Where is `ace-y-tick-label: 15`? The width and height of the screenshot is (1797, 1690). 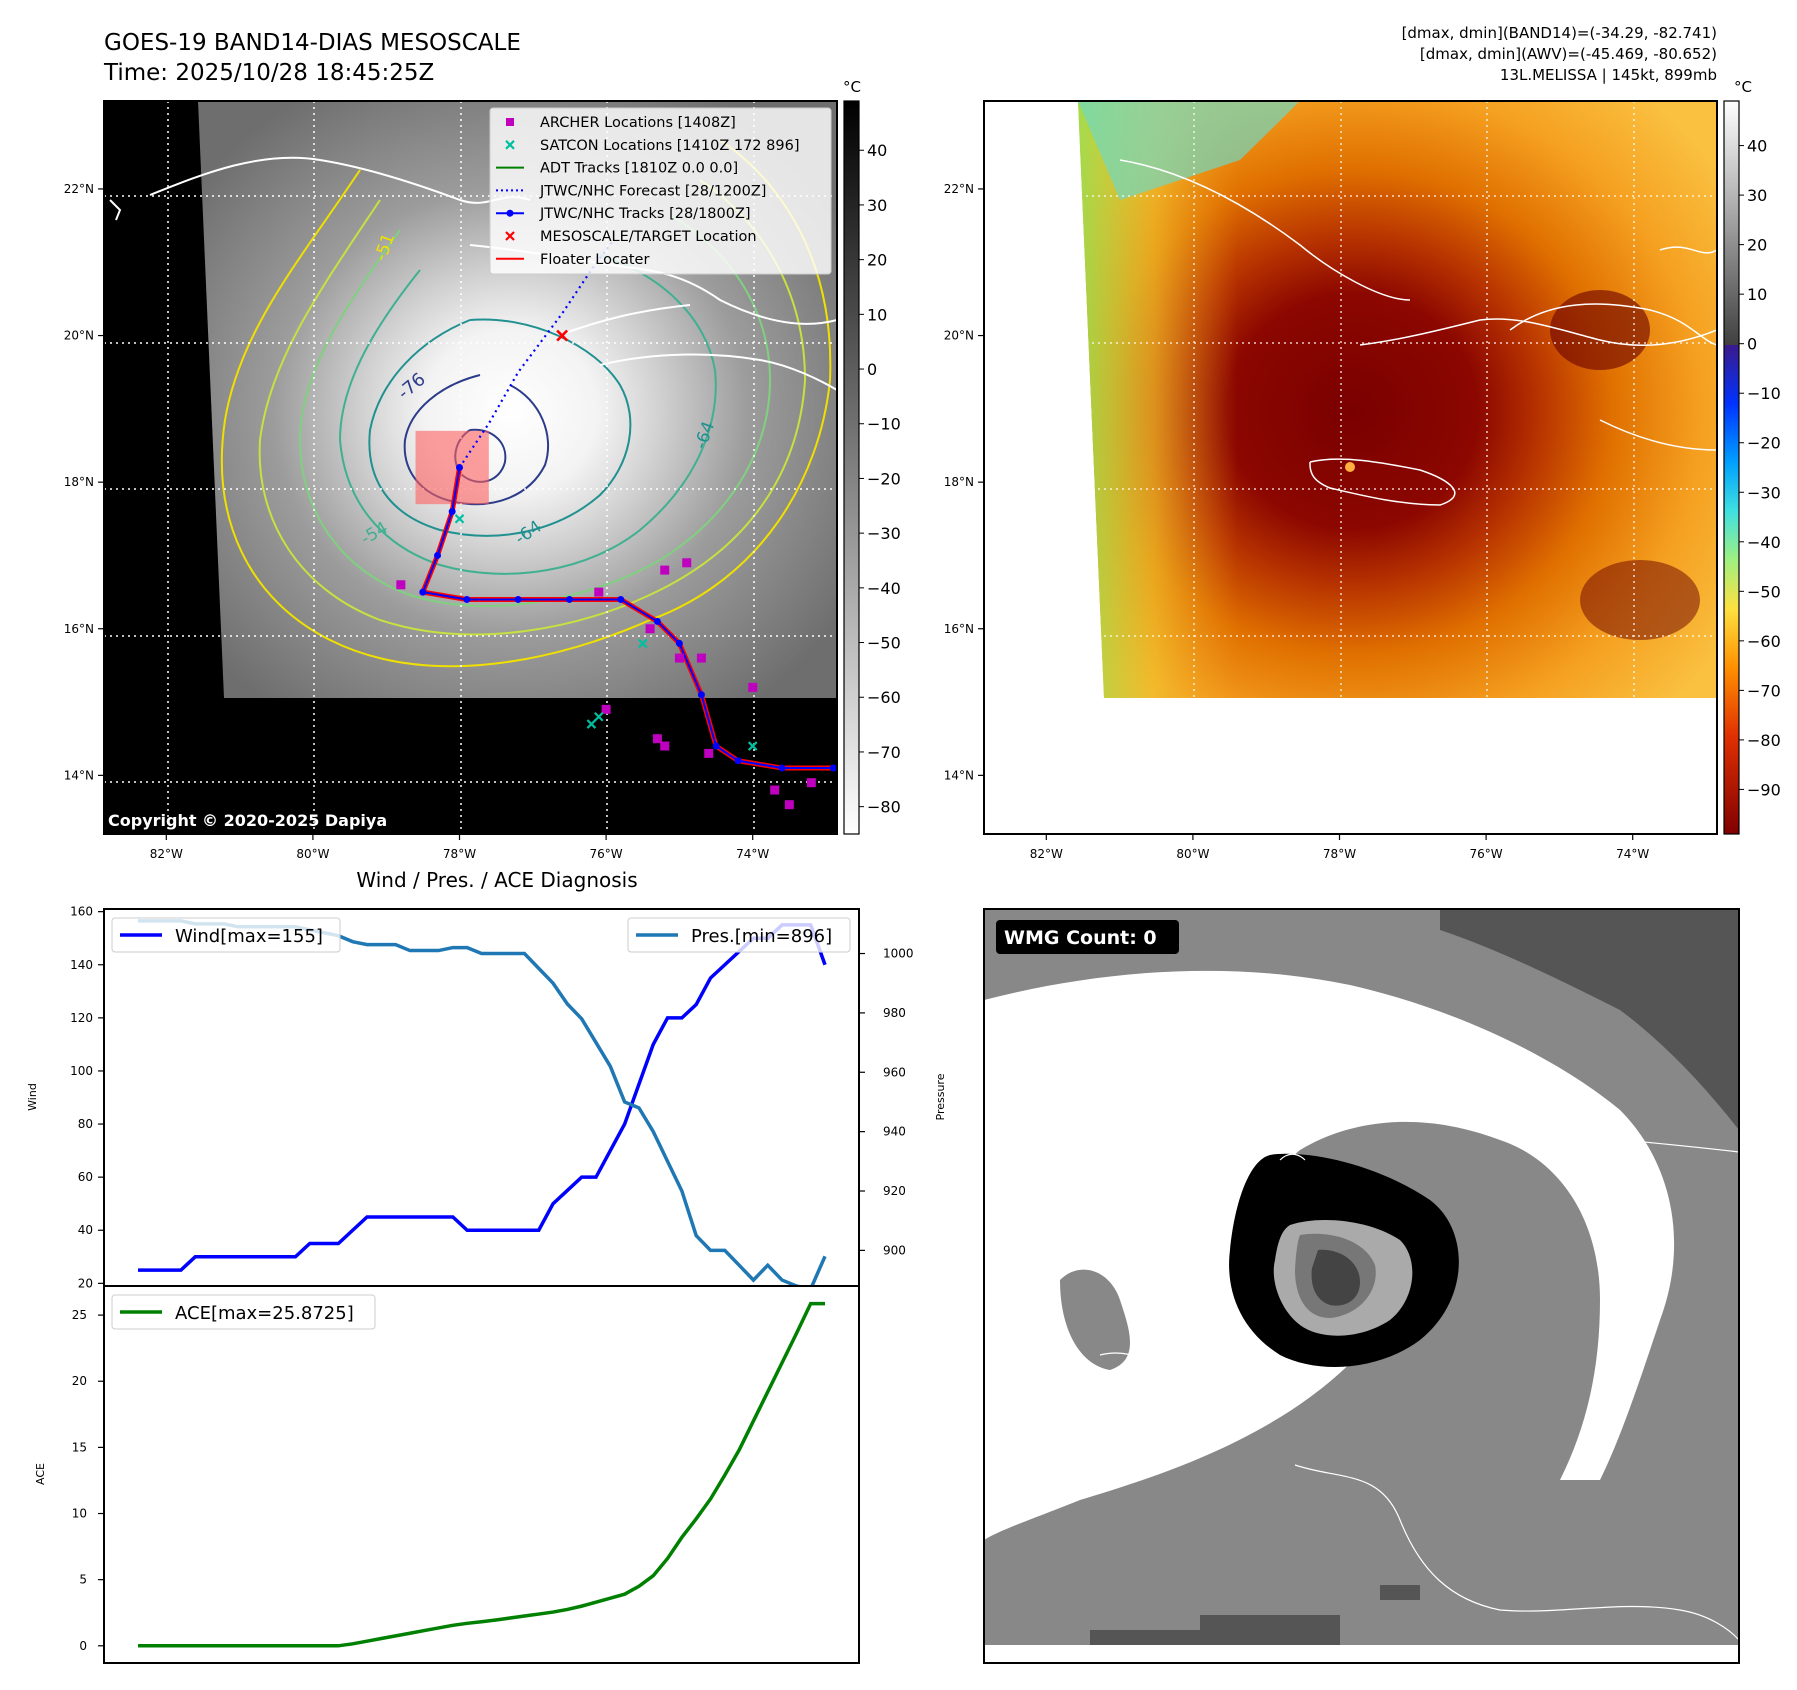 ace-y-tick-label: 15 is located at coordinates (79, 1447).